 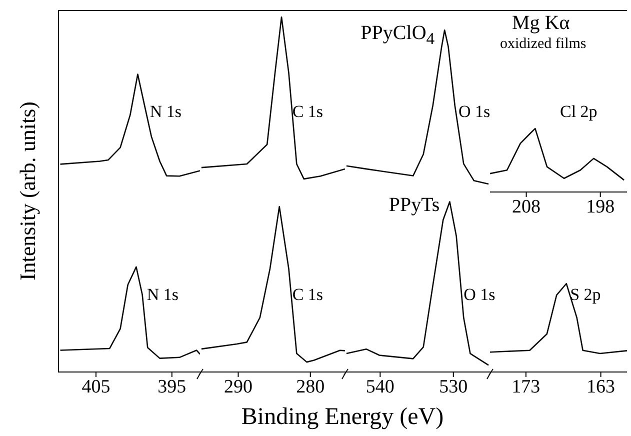 What do you see at coordinates (380, 387) in the screenshot?
I see `x-tick-label: 540` at bounding box center [380, 387].